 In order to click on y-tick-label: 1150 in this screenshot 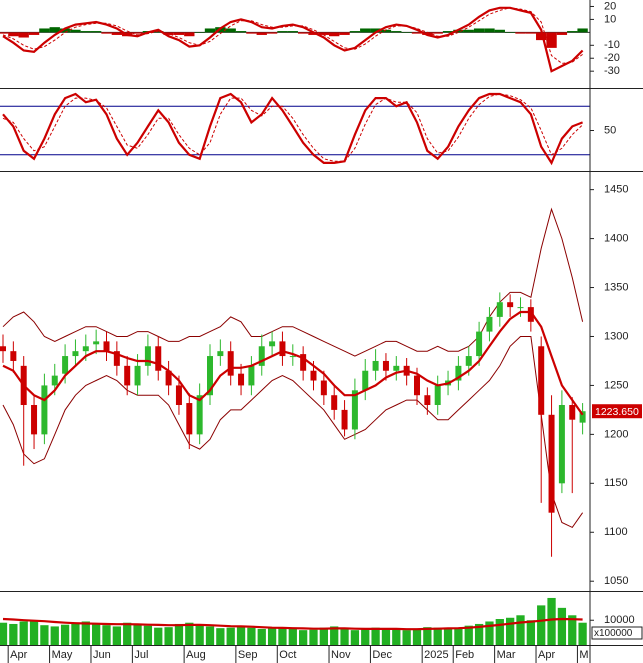, I will do `click(616, 483)`.